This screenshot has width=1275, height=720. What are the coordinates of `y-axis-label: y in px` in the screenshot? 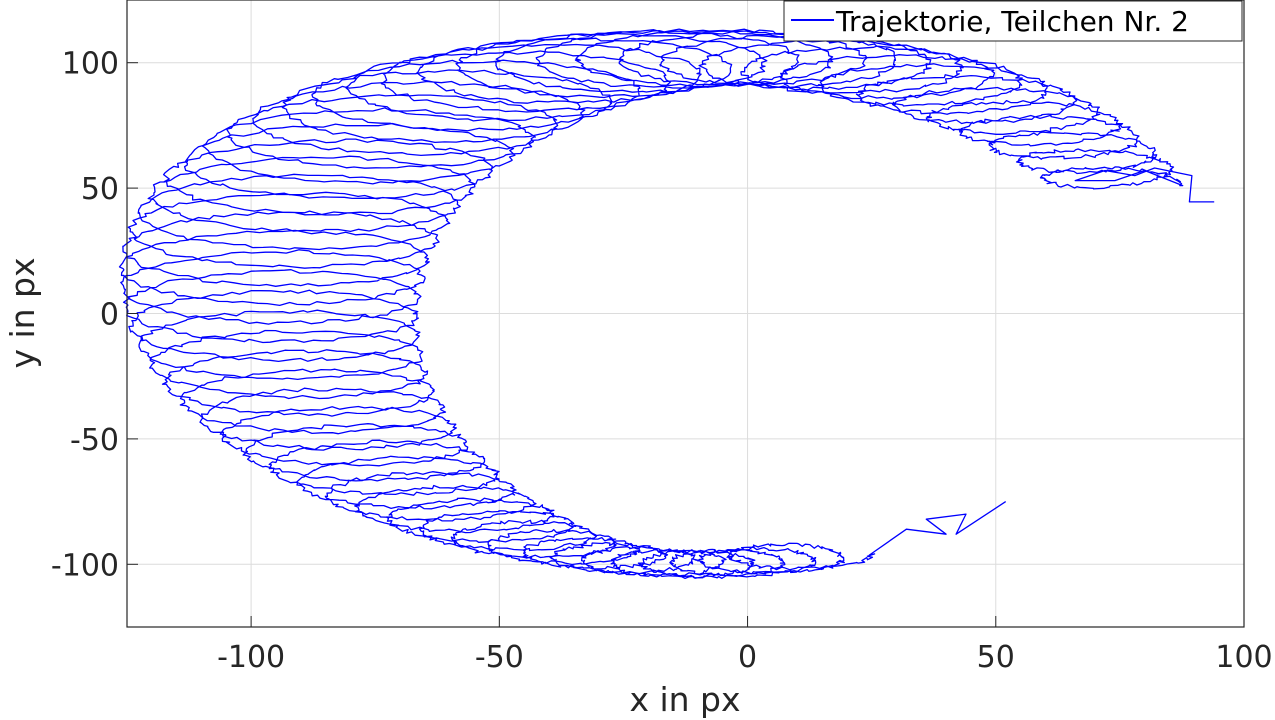 It's located at (22, 312).